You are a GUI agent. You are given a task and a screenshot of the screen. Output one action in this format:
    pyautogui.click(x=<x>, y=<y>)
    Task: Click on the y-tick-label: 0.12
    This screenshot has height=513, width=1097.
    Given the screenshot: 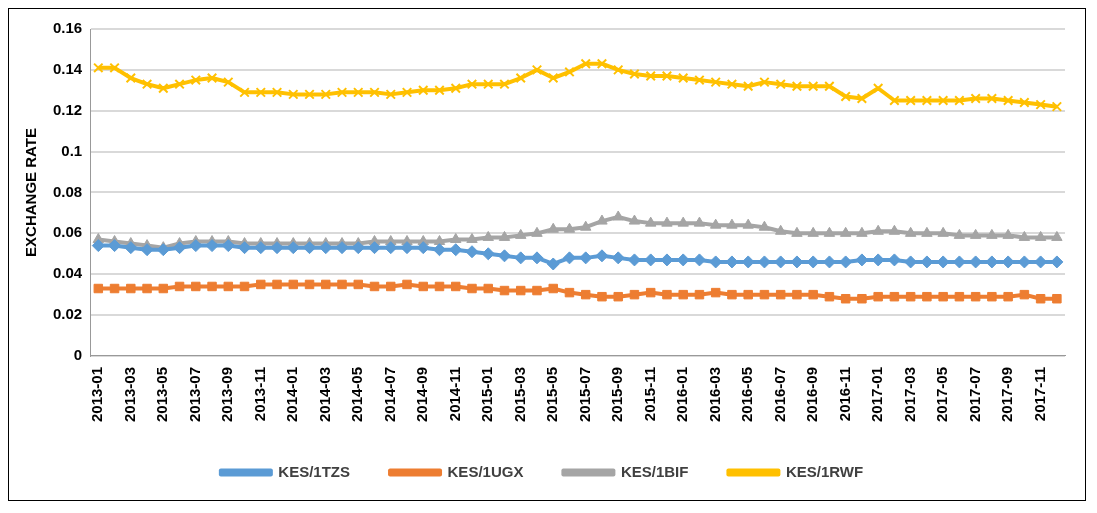 What is the action you would take?
    pyautogui.click(x=67, y=109)
    